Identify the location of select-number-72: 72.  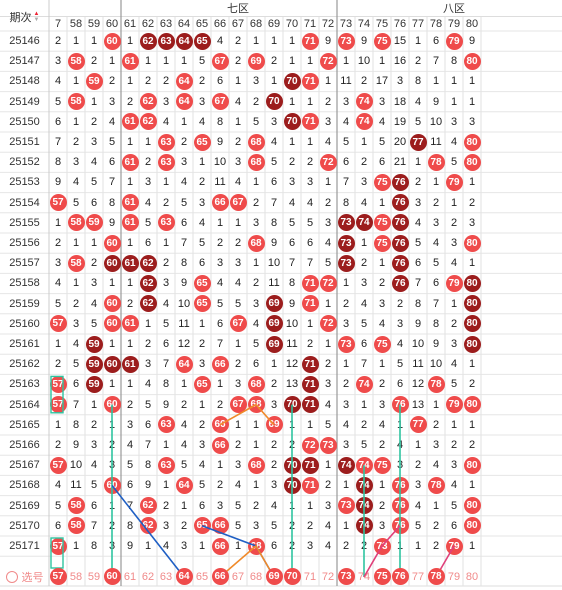
(328, 577).